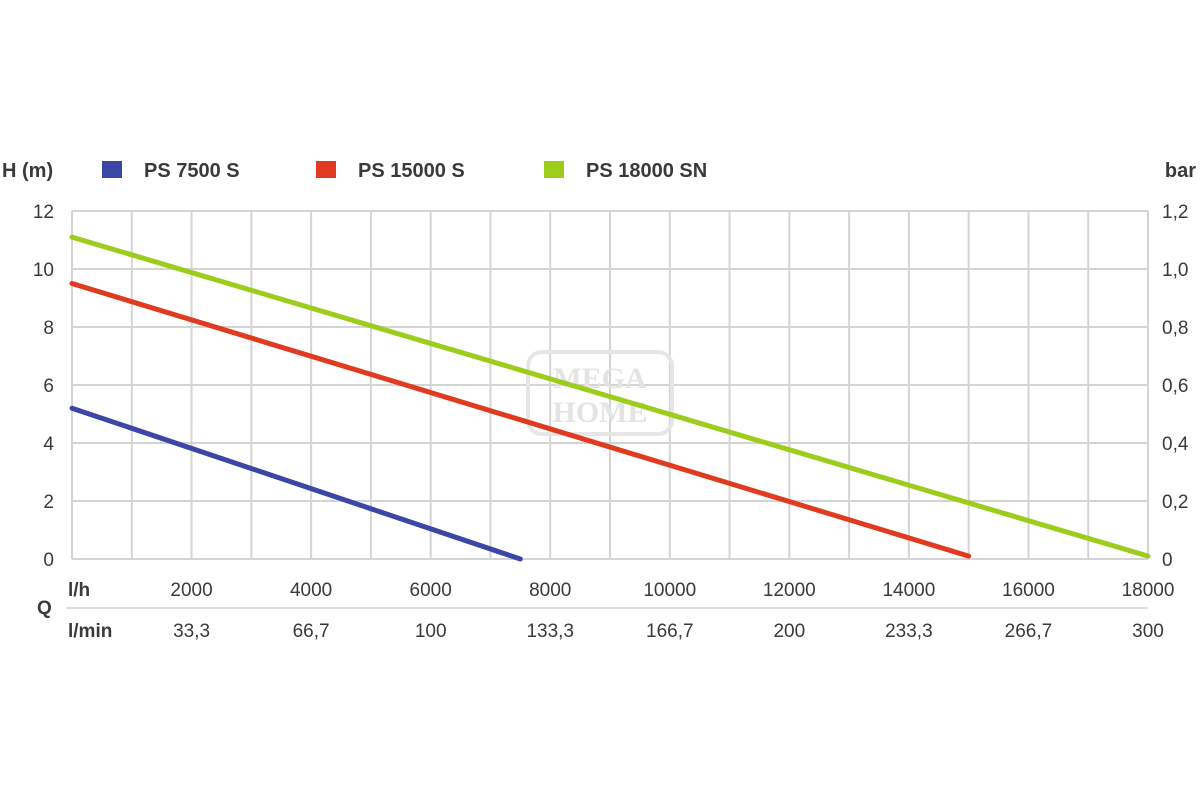  Describe the element at coordinates (908, 590) in the screenshot. I see `x-tick-label-lh: 14000` at that location.